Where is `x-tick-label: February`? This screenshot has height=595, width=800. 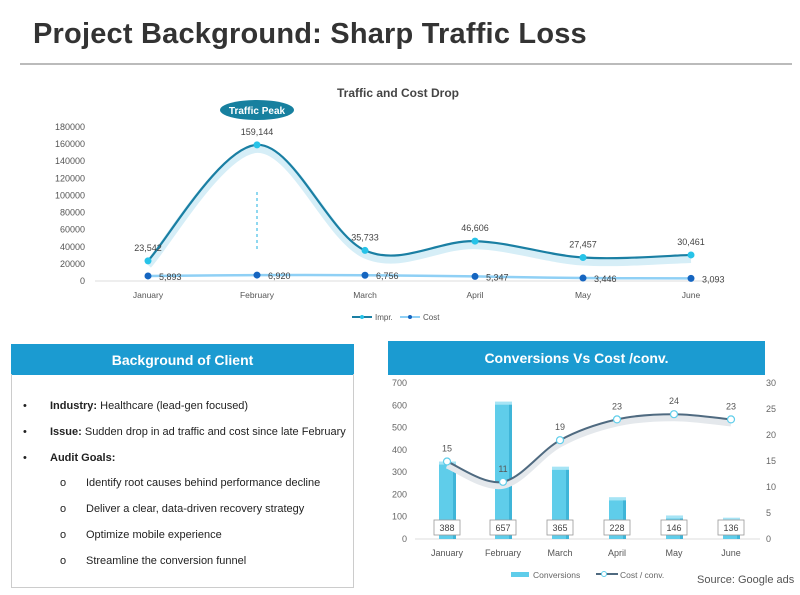
x-tick-label: February is located at coordinates (257, 295).